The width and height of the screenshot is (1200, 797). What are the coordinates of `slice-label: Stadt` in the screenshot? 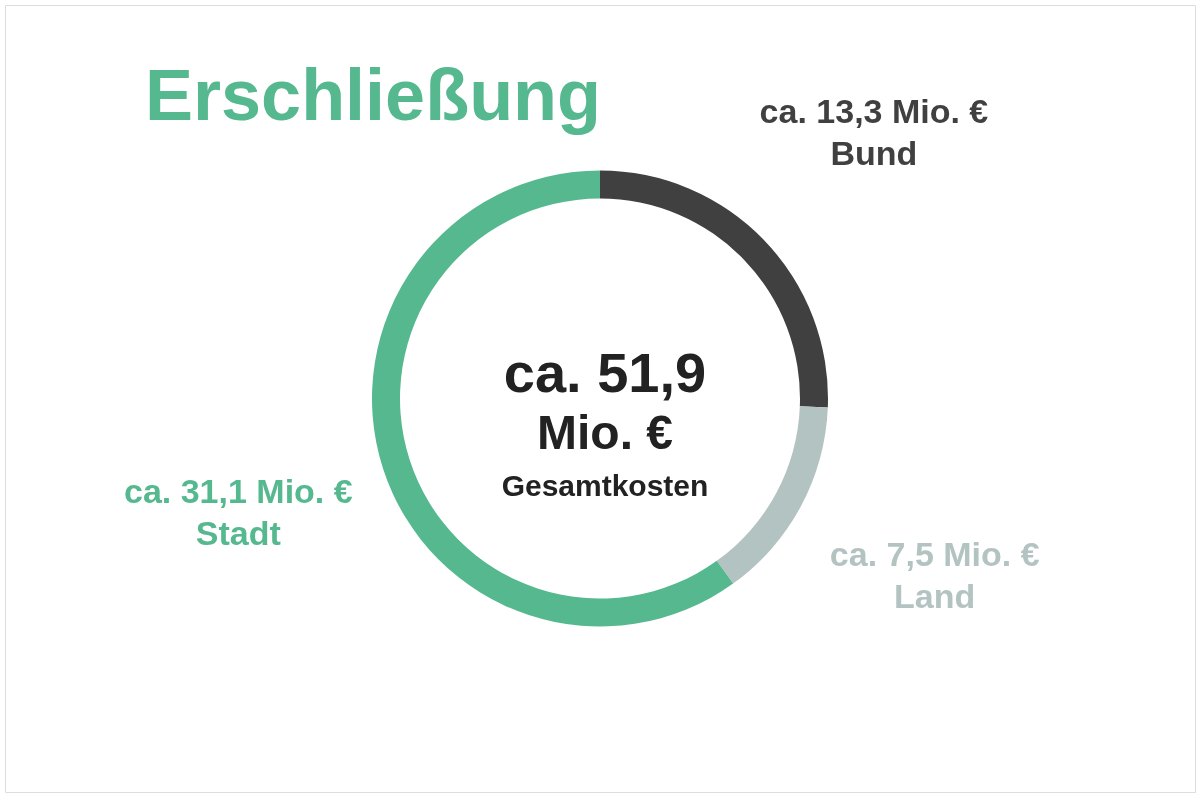 It's located at (238, 533).